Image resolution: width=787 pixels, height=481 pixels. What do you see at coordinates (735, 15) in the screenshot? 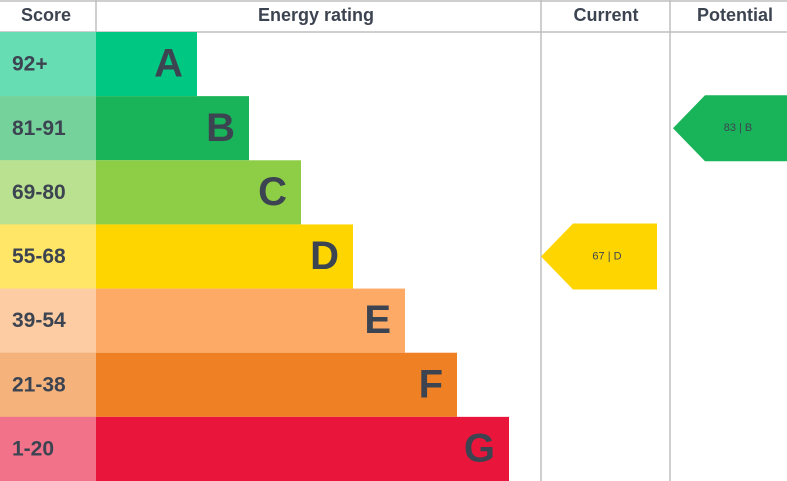
I see `header: Potential` at bounding box center [735, 15].